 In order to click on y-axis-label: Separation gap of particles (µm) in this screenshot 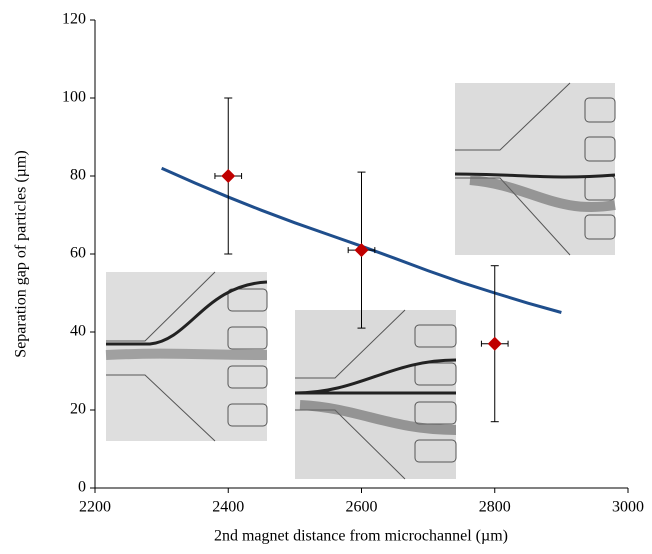, I will do `click(21, 253)`.